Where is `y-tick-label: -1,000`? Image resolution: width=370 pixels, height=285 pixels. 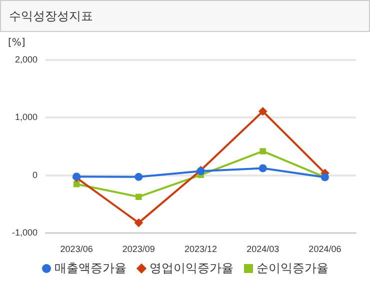 y-tick-label: -1,000 is located at coordinates (25, 233).